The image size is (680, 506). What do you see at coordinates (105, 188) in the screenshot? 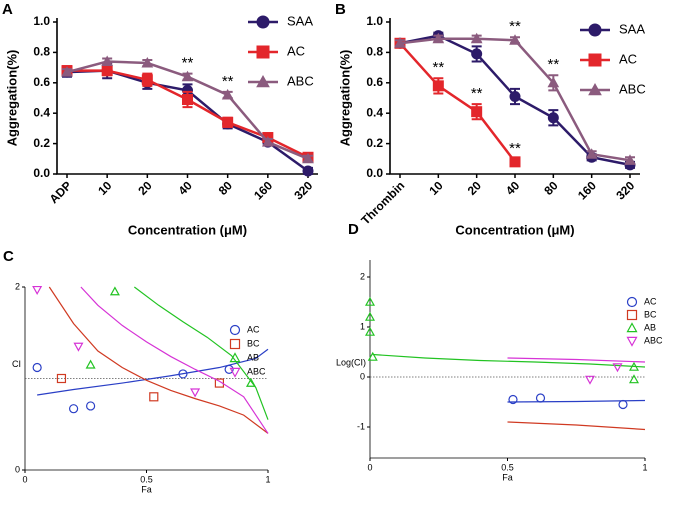
I see `x-tick-label: 10` at bounding box center [105, 188].